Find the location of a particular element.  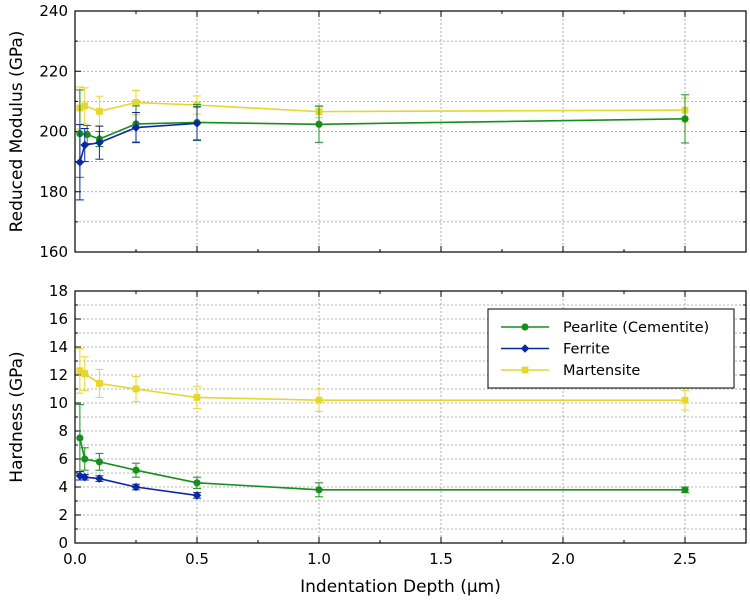

x-tick-label: 2.5 is located at coordinates (685, 559).